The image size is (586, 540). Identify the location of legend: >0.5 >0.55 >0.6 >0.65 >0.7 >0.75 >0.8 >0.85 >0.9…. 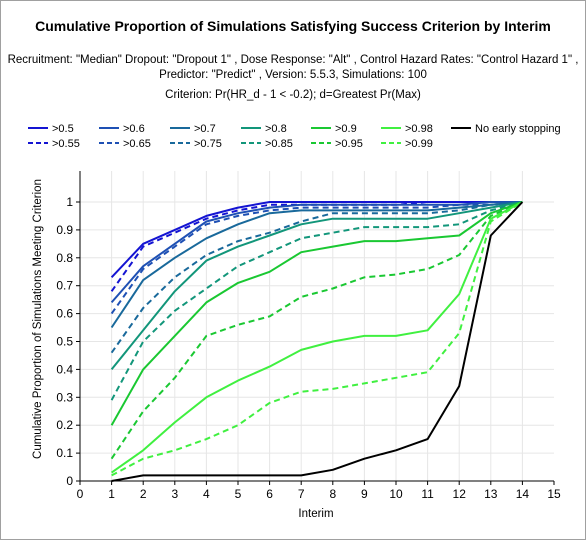
(294, 136).